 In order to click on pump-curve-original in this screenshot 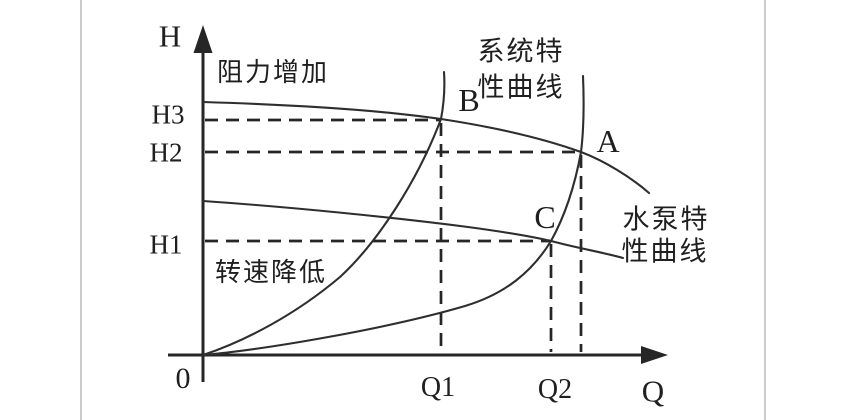, I will do `click(426, 147)`.